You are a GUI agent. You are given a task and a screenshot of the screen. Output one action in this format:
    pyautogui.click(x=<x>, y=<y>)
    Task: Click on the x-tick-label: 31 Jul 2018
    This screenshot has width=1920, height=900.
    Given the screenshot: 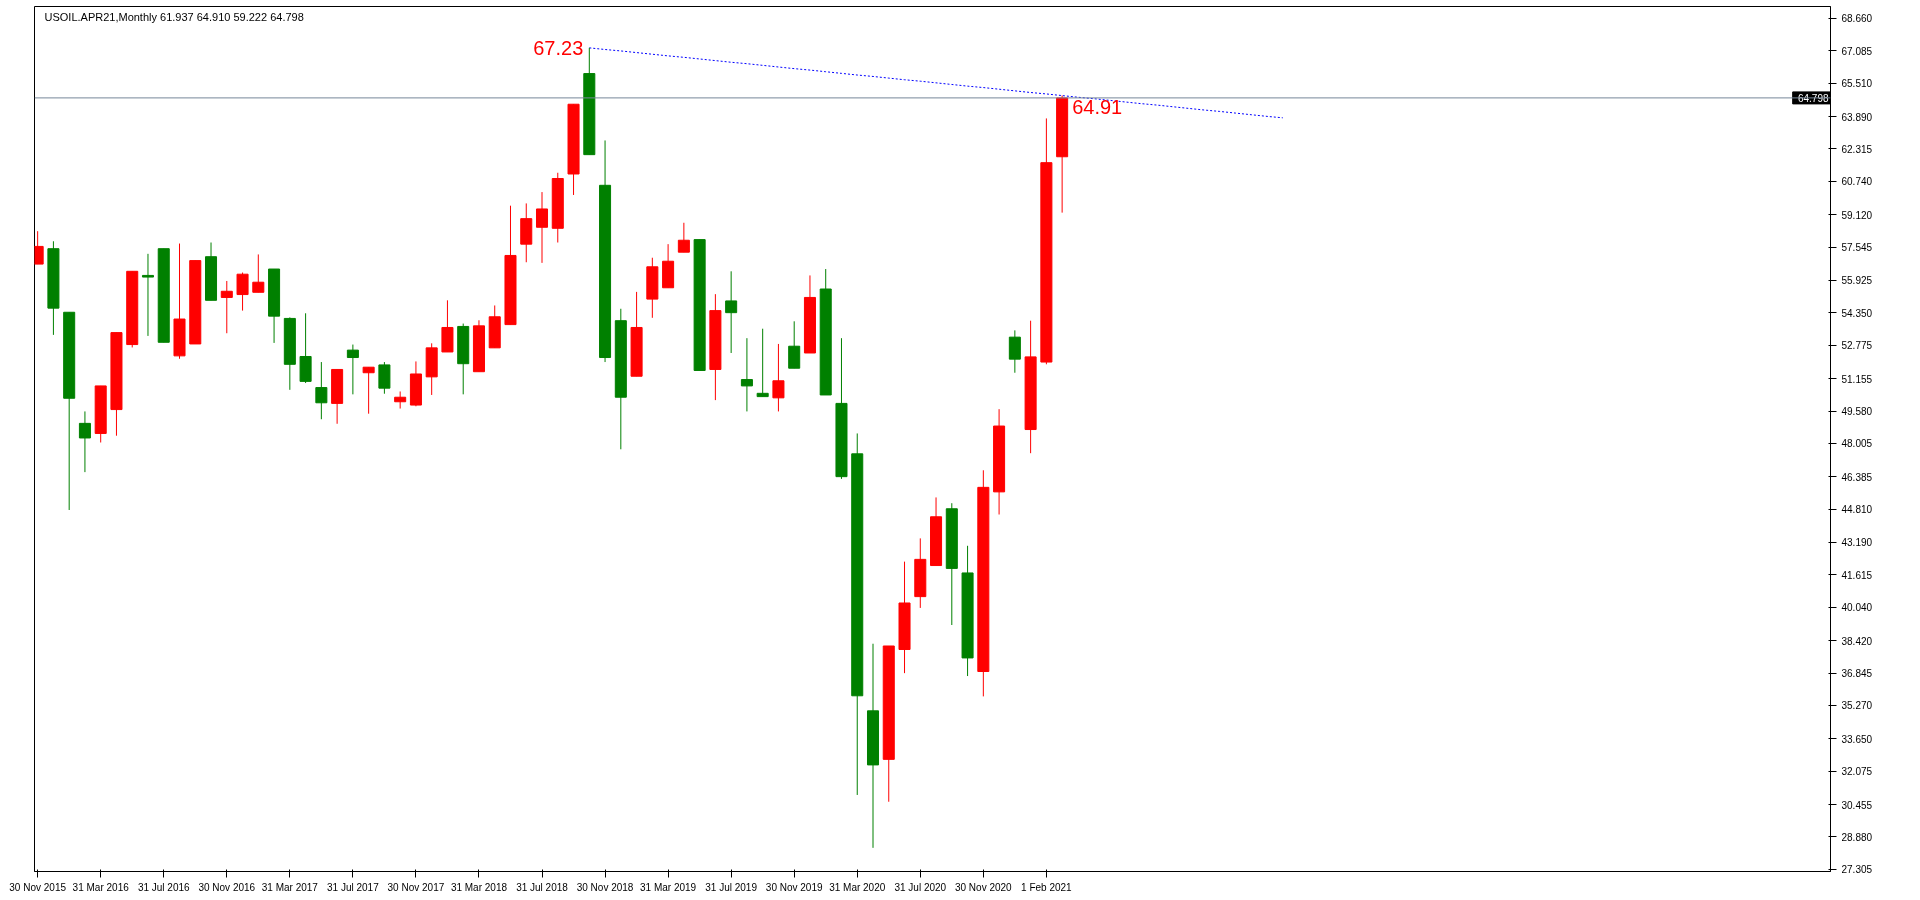 What is the action you would take?
    pyautogui.click(x=542, y=887)
    